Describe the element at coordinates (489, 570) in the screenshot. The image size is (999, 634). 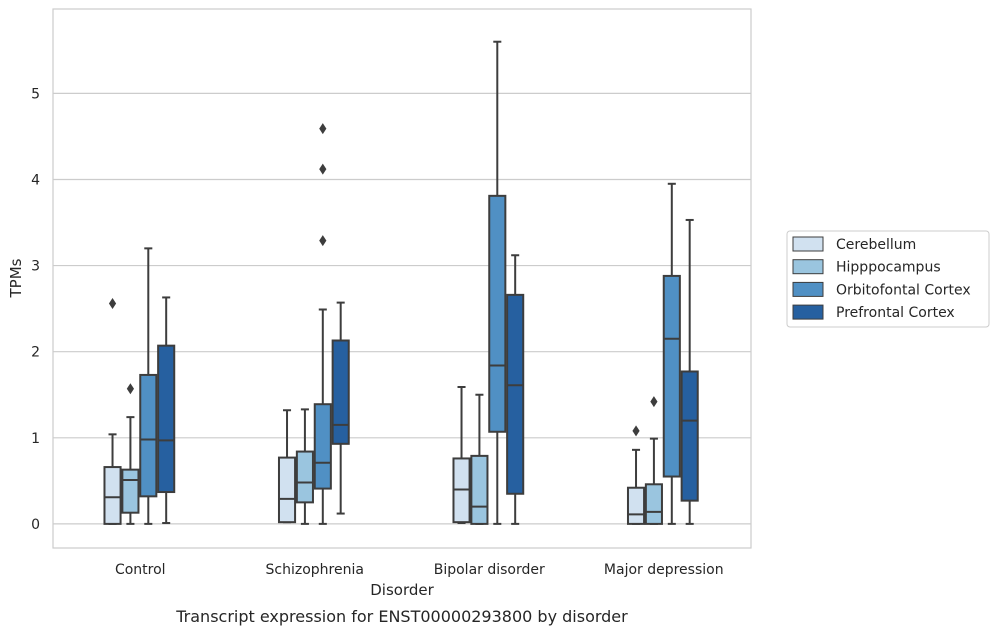
I see `x-tick-label: Bipolar disorder` at that location.